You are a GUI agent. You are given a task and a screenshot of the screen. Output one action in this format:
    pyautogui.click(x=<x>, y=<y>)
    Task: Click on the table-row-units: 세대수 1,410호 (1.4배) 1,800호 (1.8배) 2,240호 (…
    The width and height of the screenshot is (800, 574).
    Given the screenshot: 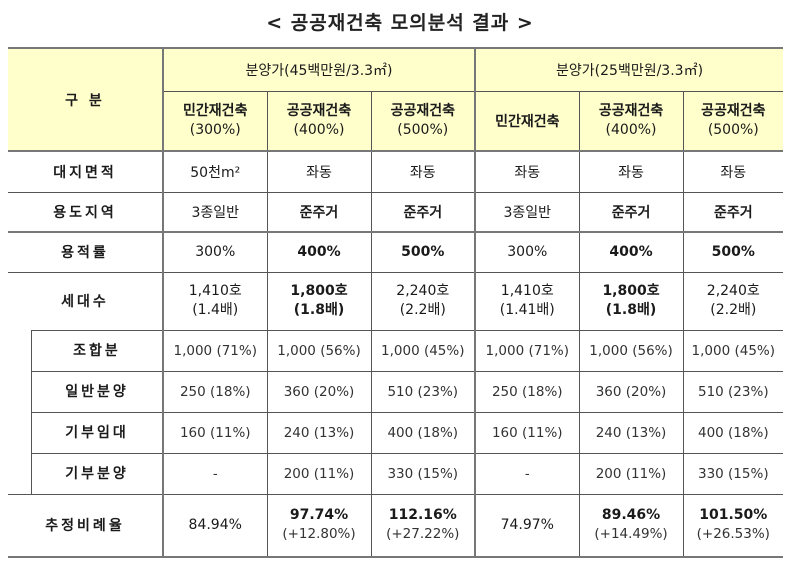 What is the action you would take?
    pyautogui.click(x=396, y=301)
    